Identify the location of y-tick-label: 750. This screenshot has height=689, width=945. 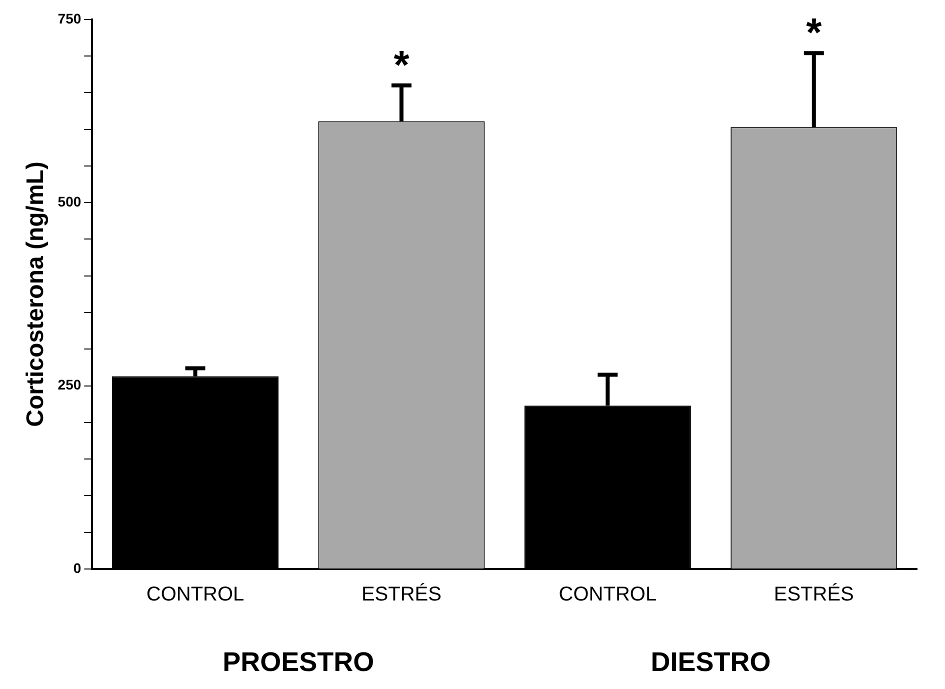
(70, 18).